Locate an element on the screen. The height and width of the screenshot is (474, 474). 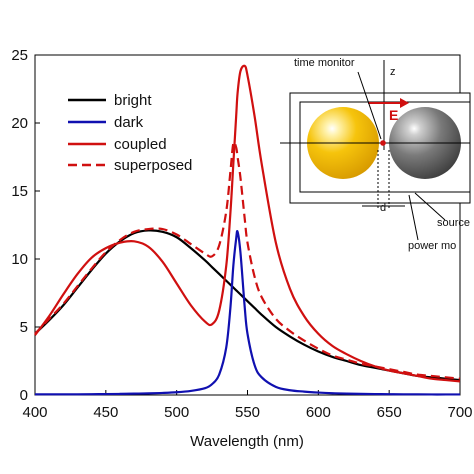
time-monitor-pointer is located at coordinates (369, 105).